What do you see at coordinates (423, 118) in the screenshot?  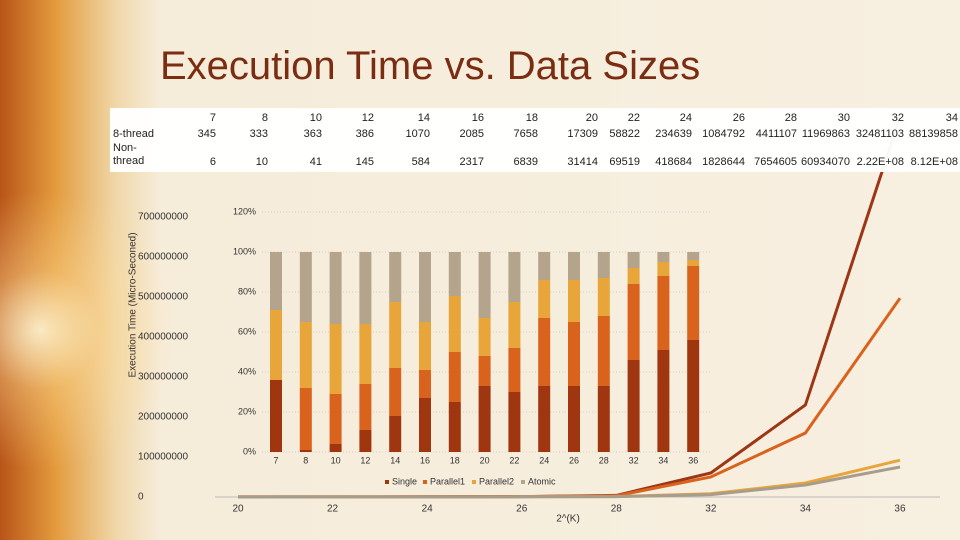 I see `column-header: 14` at bounding box center [423, 118].